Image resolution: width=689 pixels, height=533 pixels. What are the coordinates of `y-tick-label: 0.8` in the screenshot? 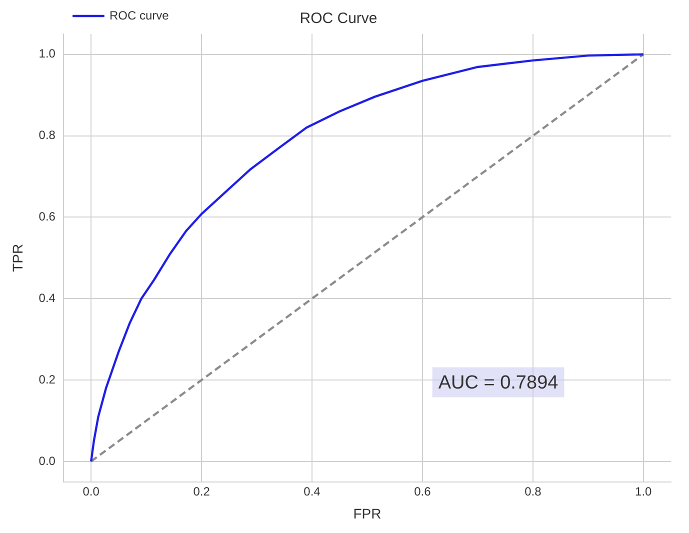 It's located at (47, 135).